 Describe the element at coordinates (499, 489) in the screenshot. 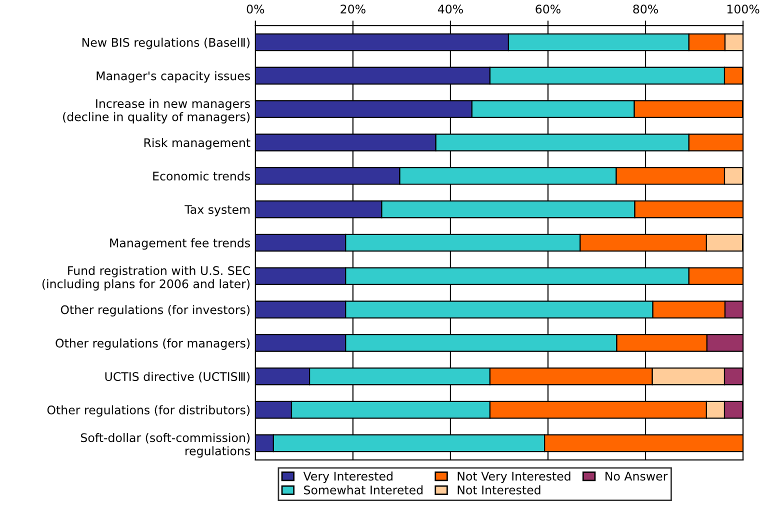

I see `legend-label: Not Interested` at that location.